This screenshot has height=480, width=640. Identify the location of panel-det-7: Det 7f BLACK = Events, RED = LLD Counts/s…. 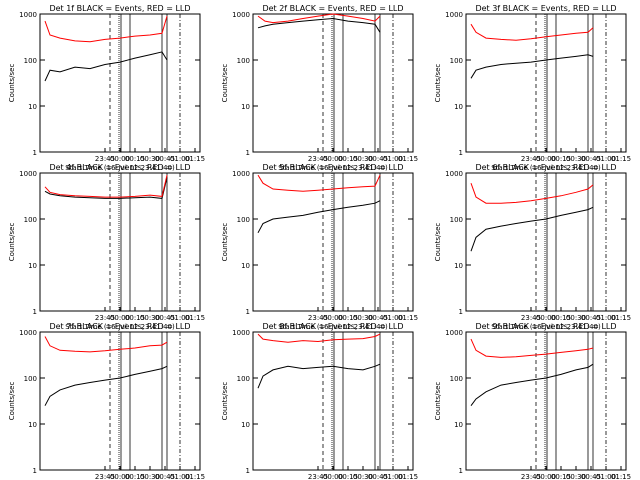
(106, 401).